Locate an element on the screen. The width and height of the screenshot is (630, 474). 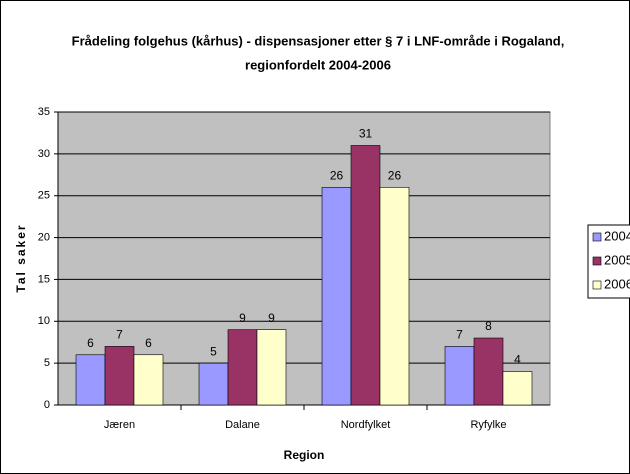
y-tick-label: 0 is located at coordinates (47, 405).